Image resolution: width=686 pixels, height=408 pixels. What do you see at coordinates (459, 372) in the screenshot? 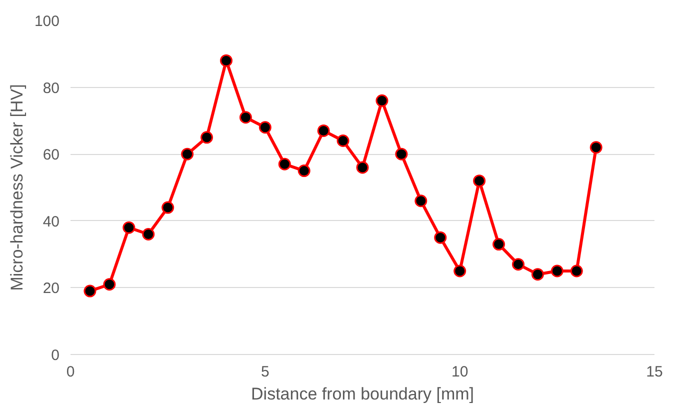
I see `x-tick-label: 10` at bounding box center [459, 372].